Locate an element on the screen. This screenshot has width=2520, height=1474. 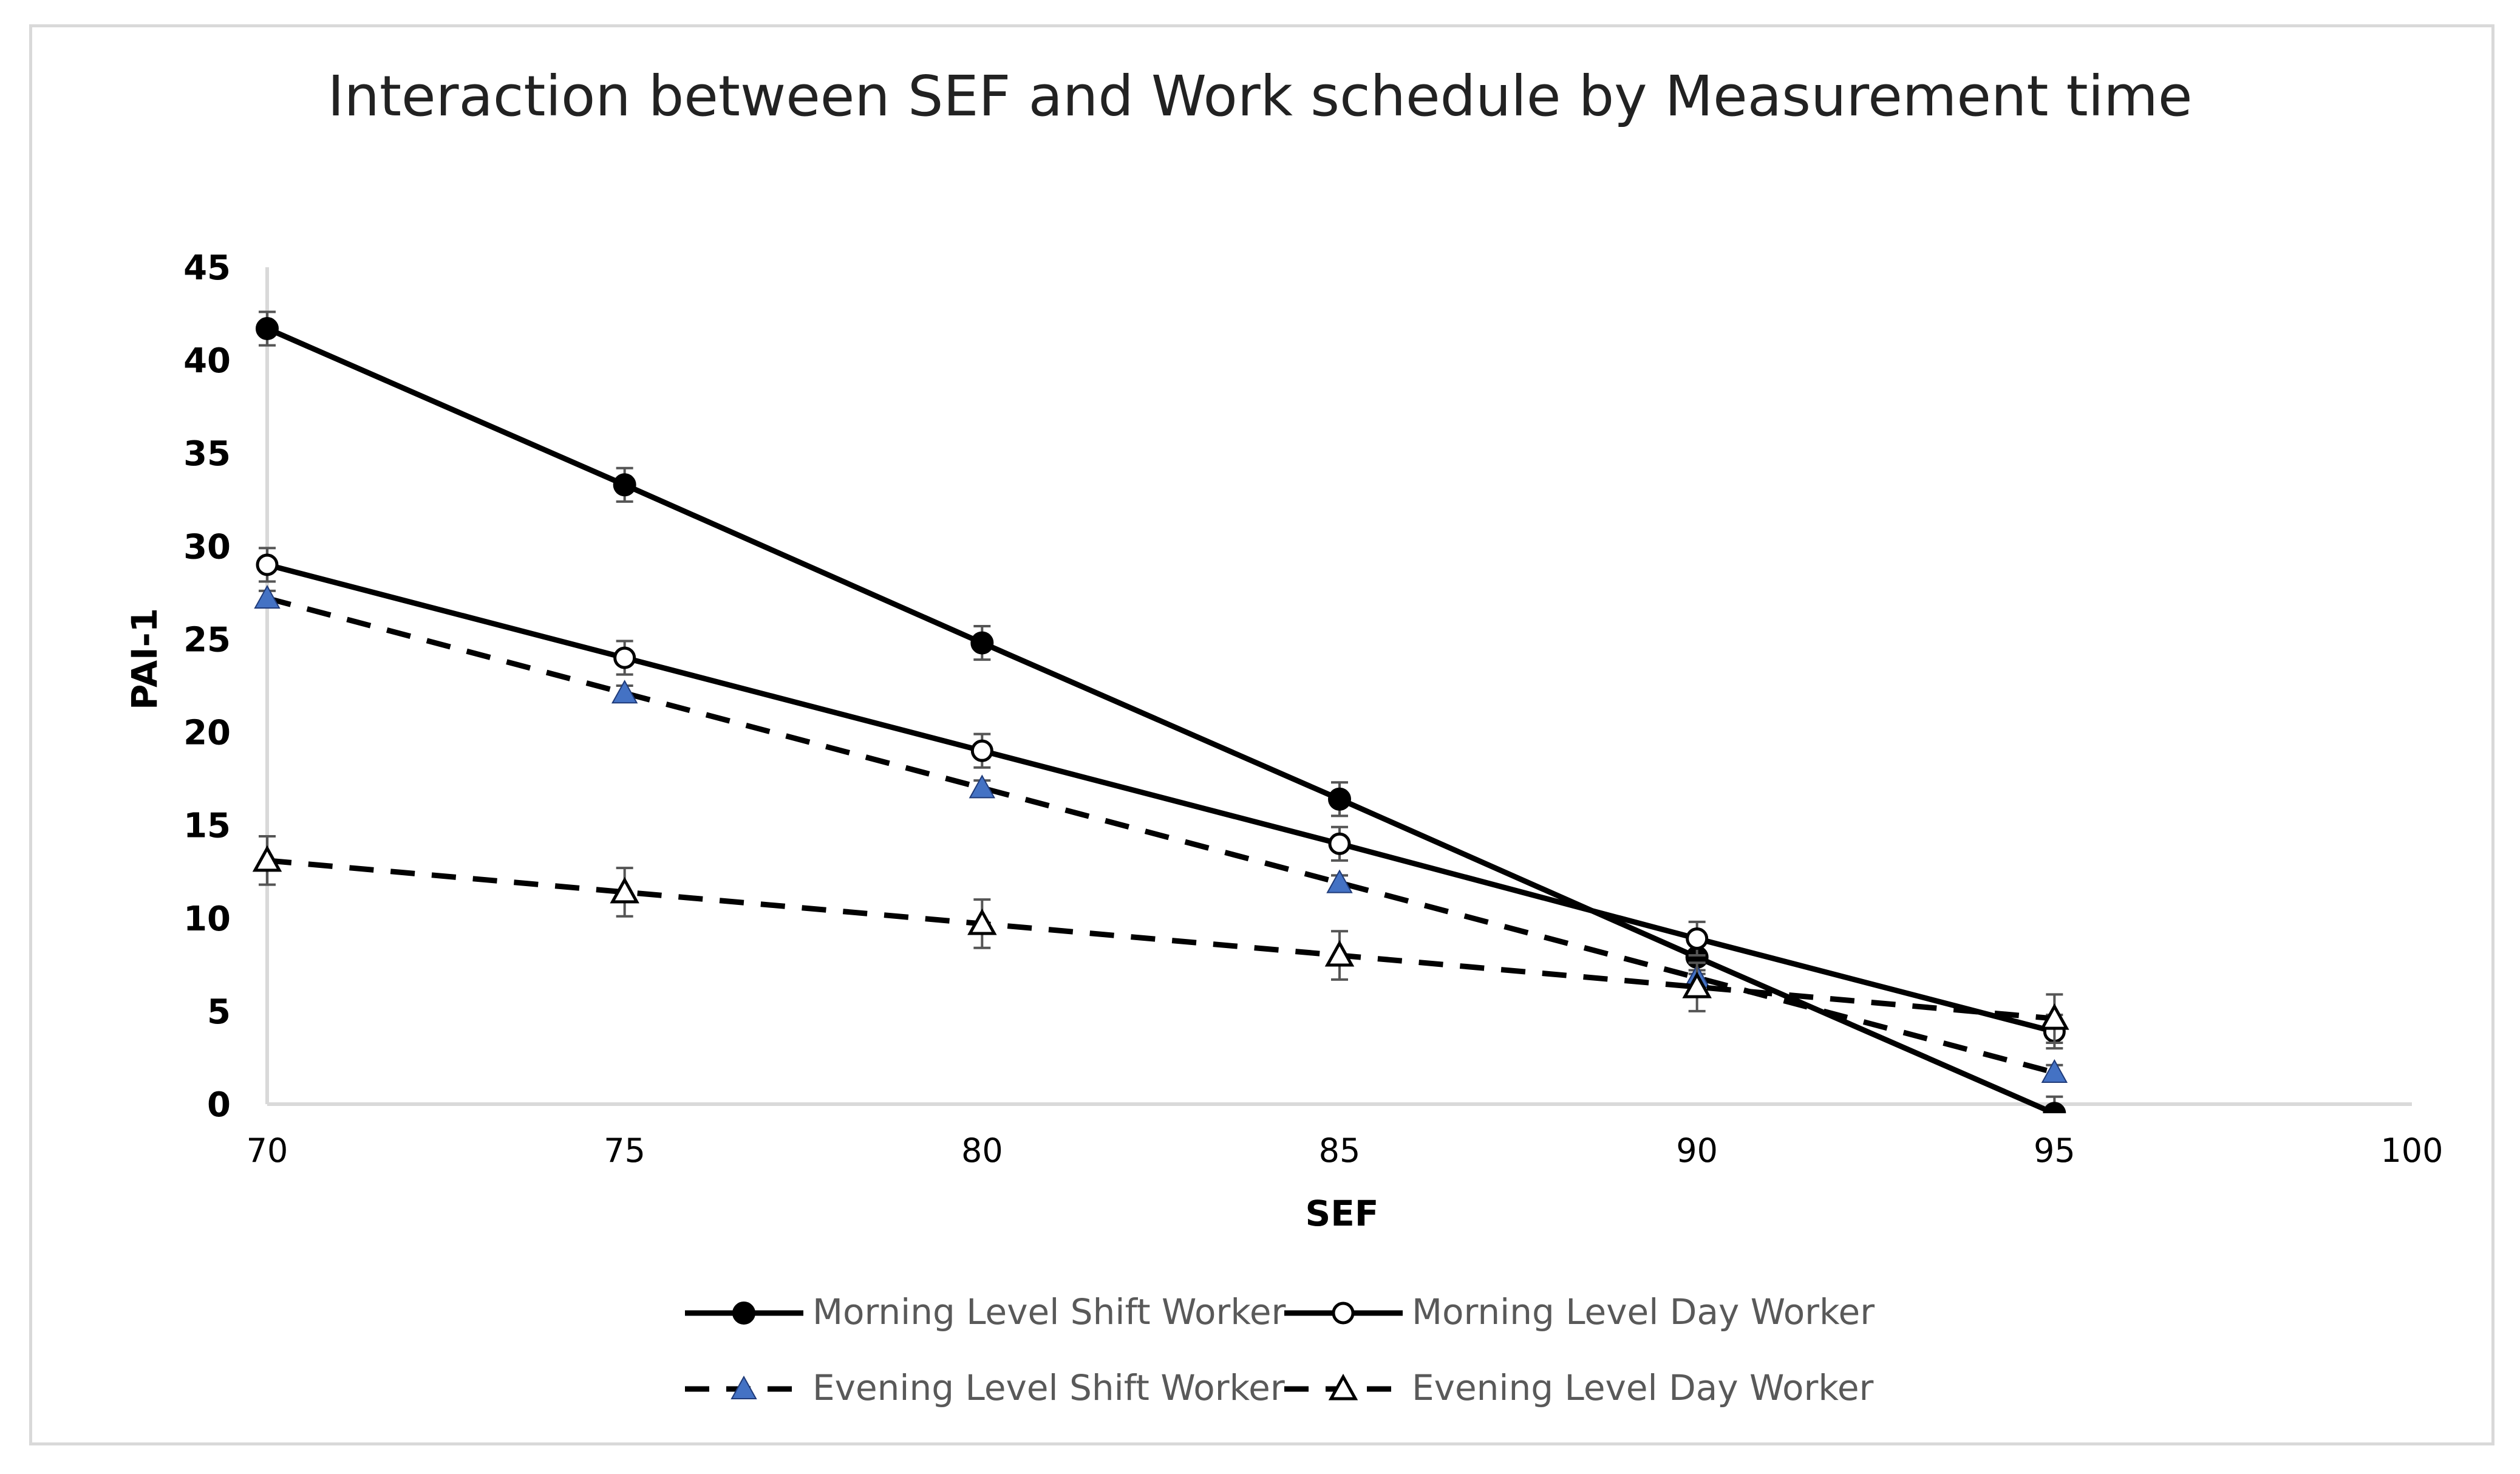
x-tick-label: 95 is located at coordinates (2055, 1150).